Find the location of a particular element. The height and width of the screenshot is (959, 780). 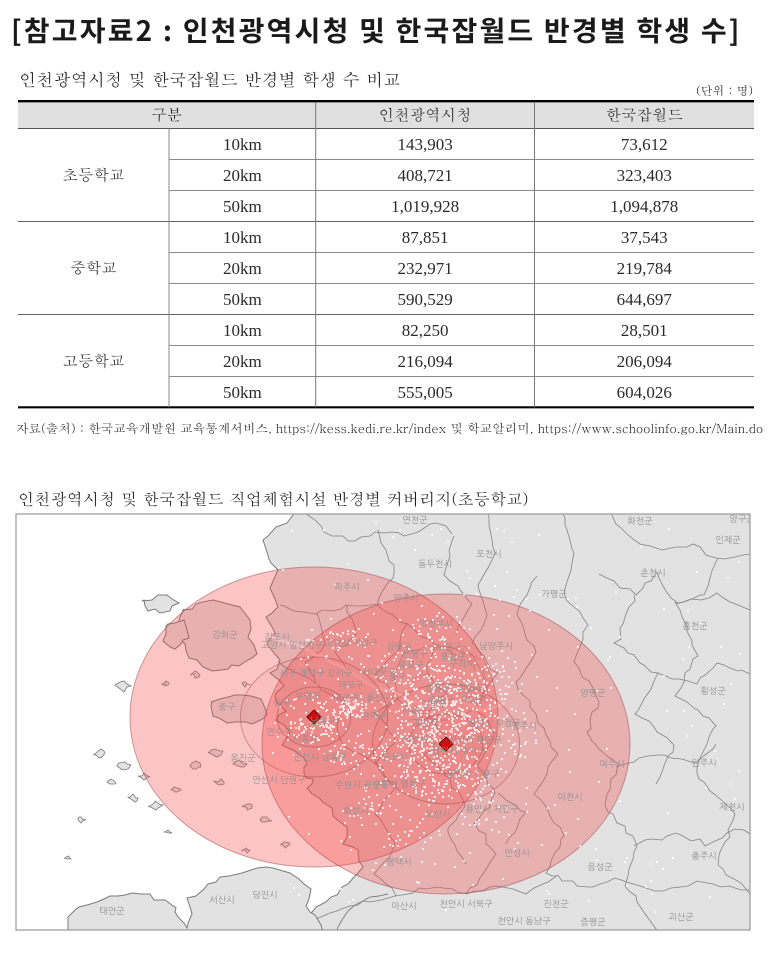

svg-text: 604,026 is located at coordinates (644, 392).